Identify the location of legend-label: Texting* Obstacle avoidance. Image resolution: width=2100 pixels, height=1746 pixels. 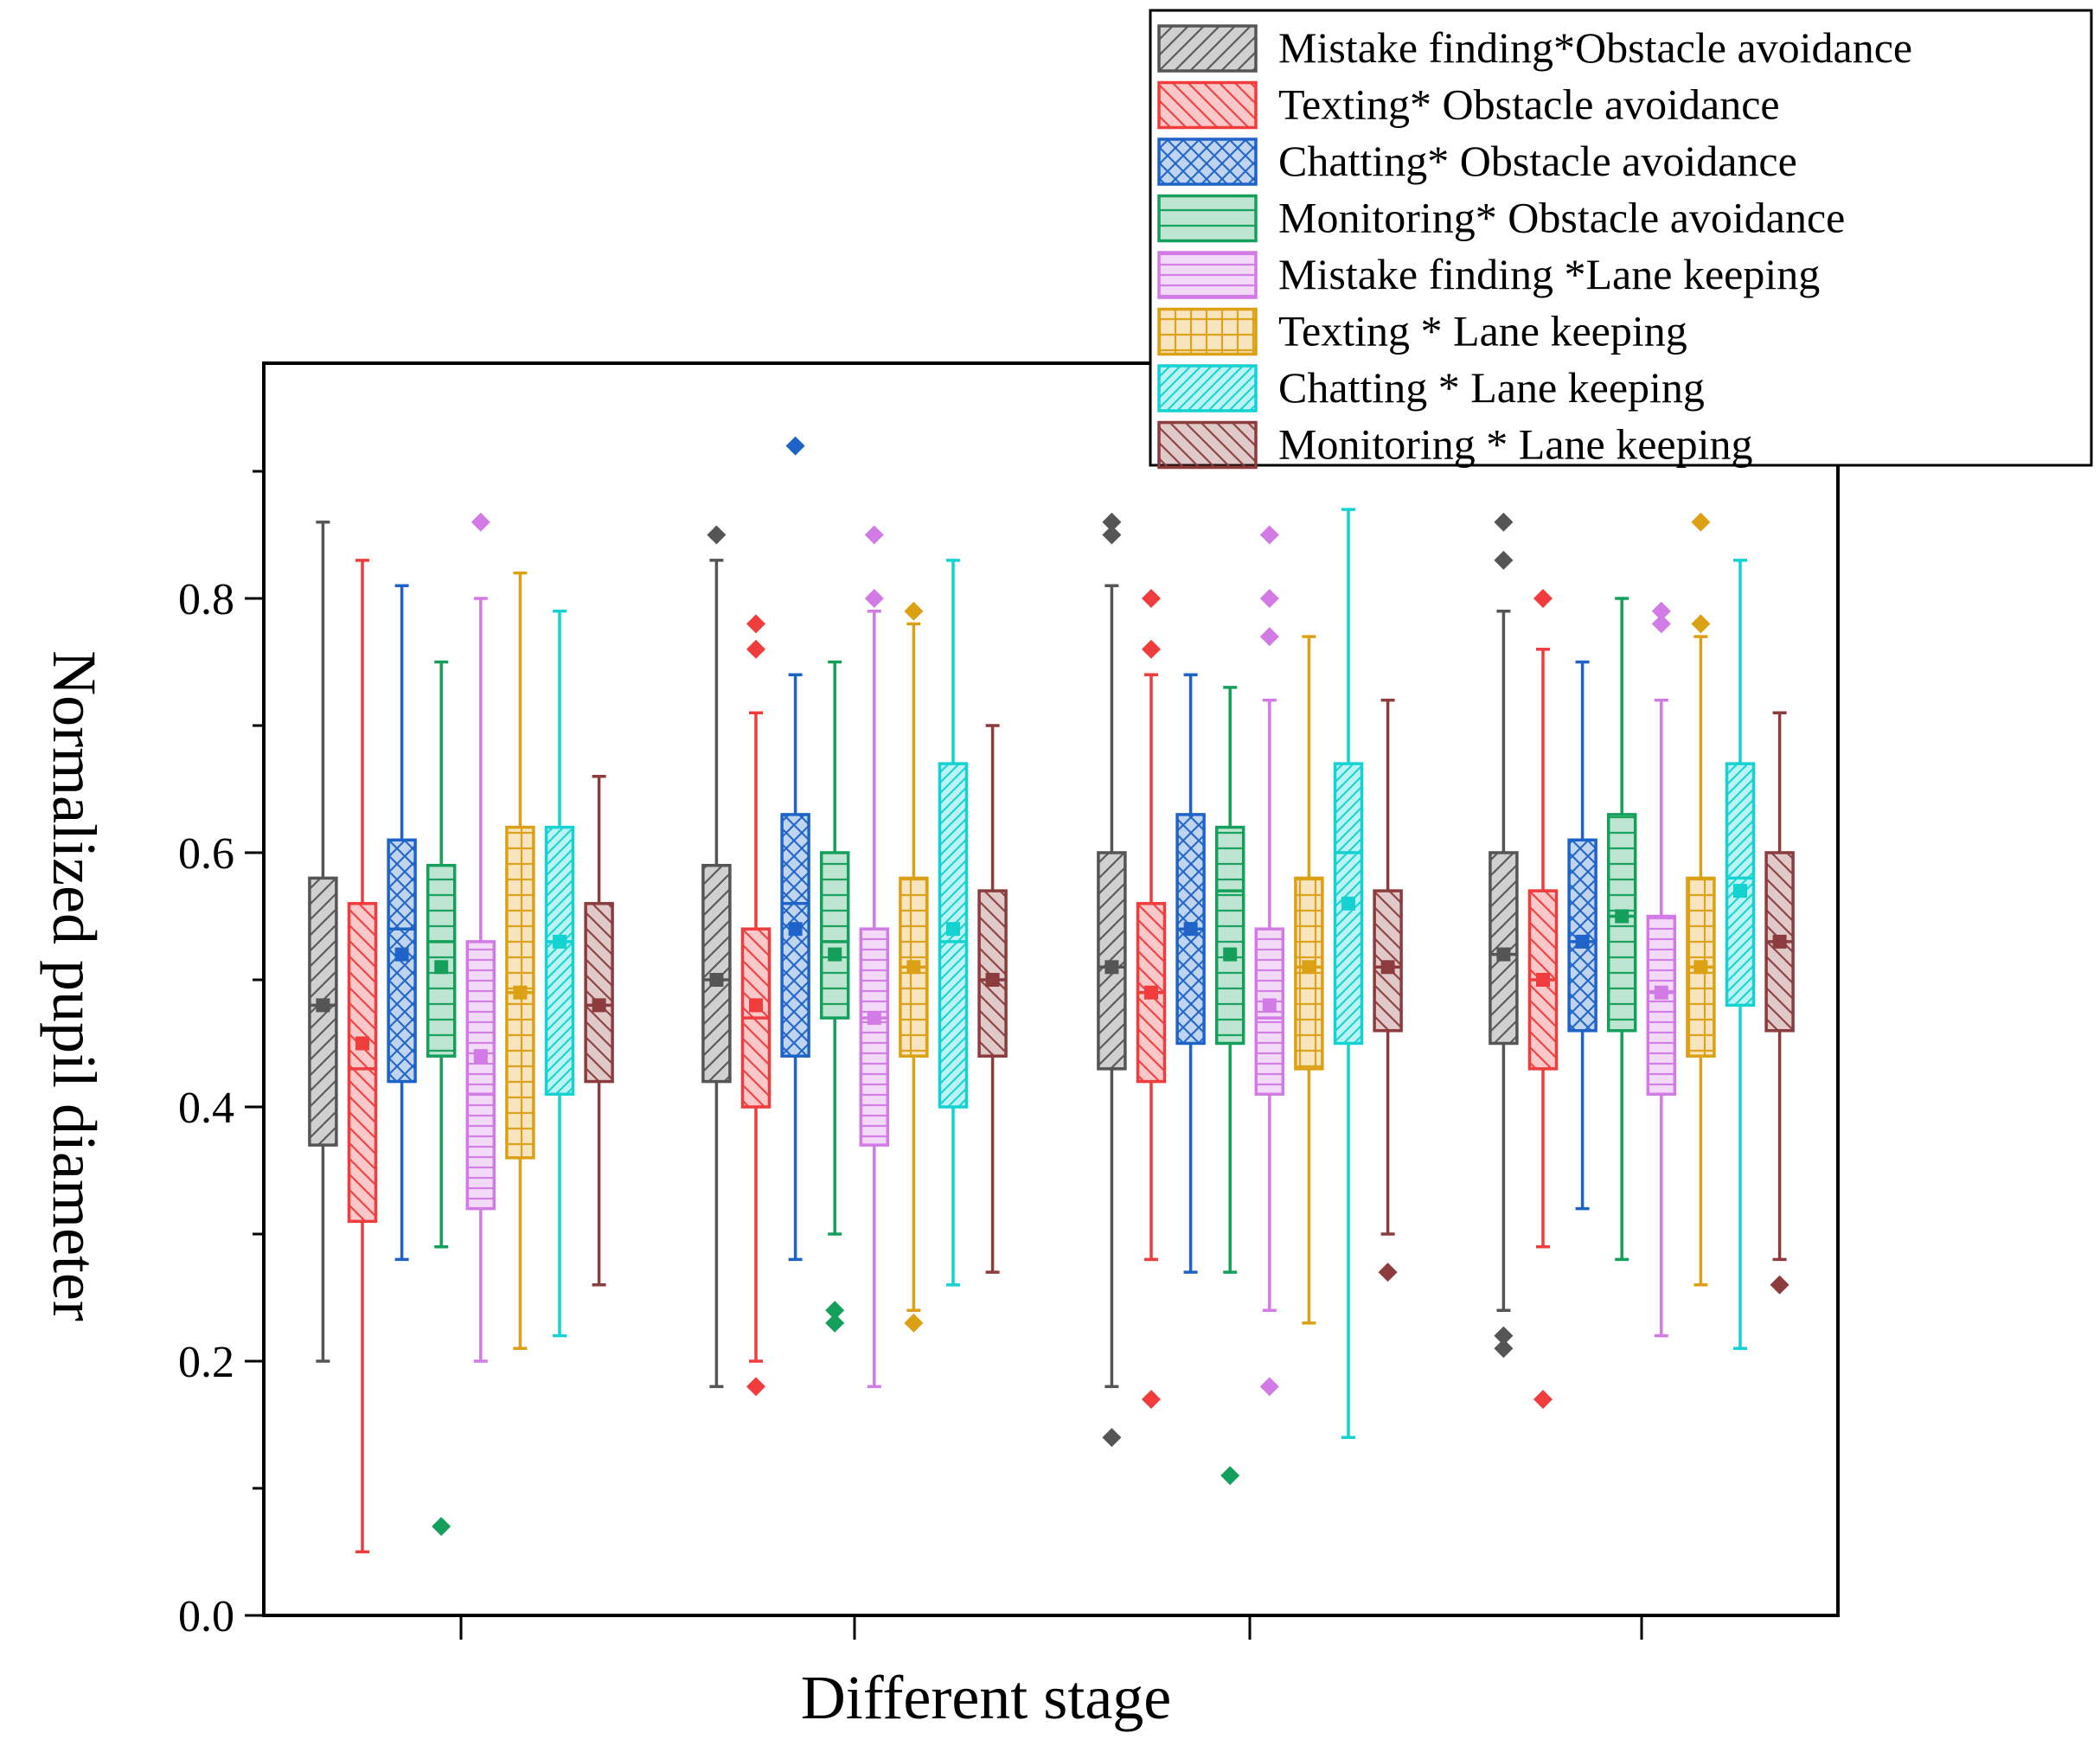
(1529, 105).